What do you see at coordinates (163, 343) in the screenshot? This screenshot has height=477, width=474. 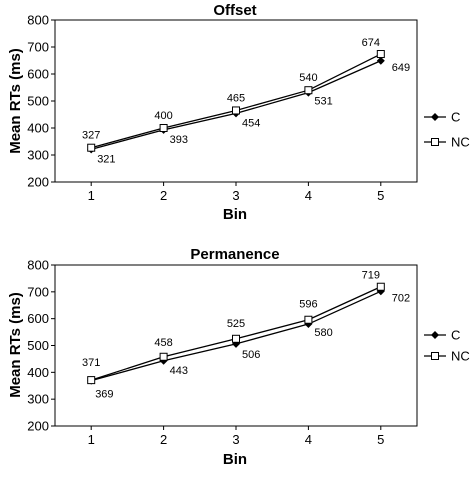 I see `data-label-nc: 458` at bounding box center [163, 343].